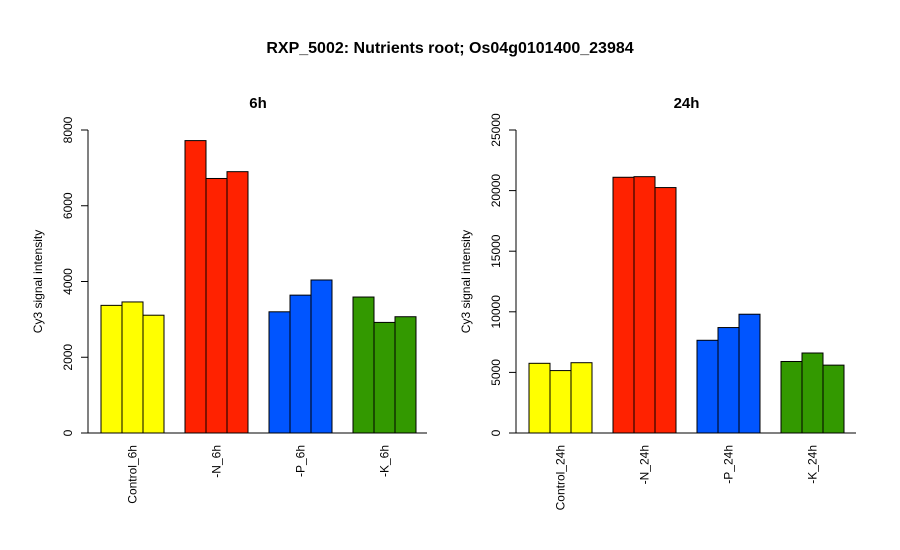 This screenshot has height=550, width=900. I want to click on y-tick-label: 6000, so click(68, 205).